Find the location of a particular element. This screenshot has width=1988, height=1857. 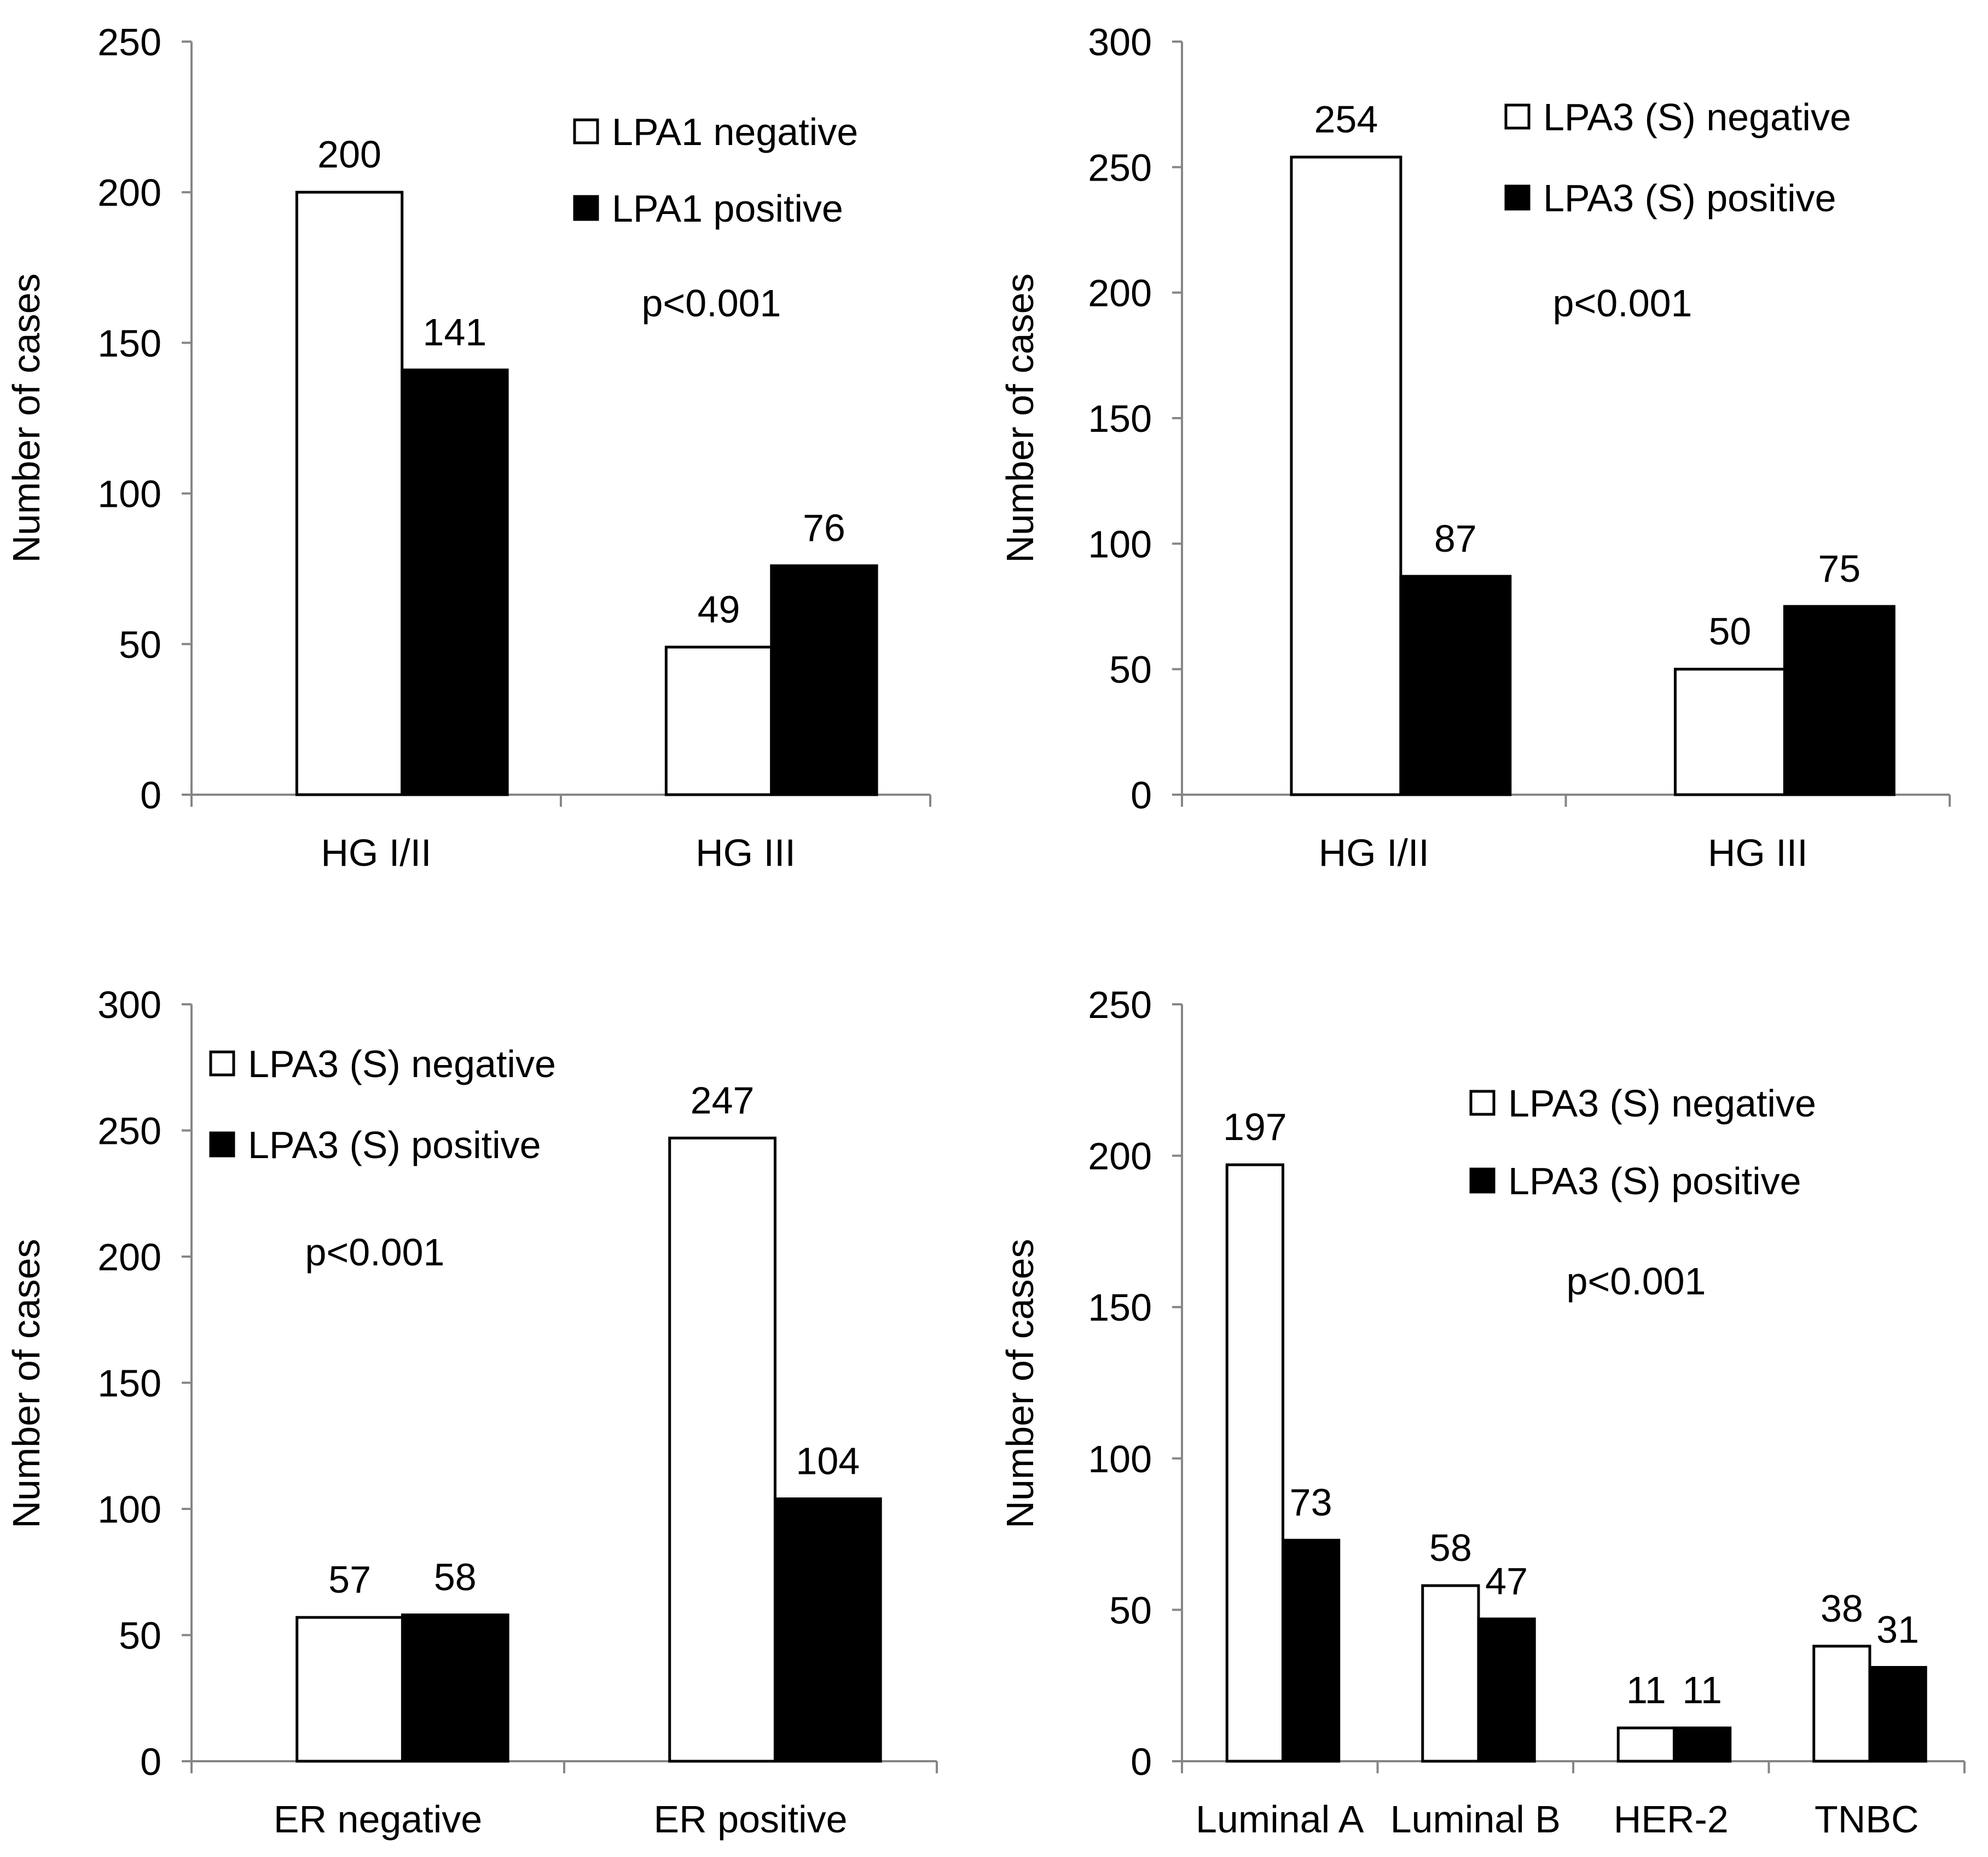

x-category-label: ER positive is located at coordinates (750, 1820).